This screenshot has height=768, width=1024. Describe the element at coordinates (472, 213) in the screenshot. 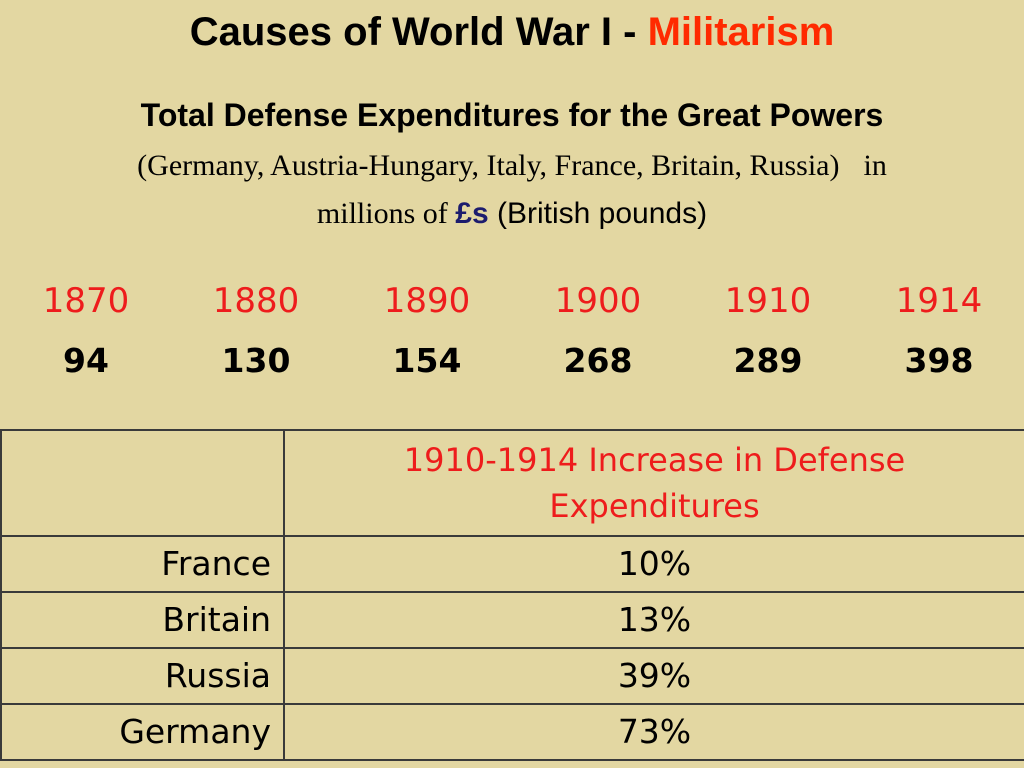

I see `pound-symbol: £s` at that location.